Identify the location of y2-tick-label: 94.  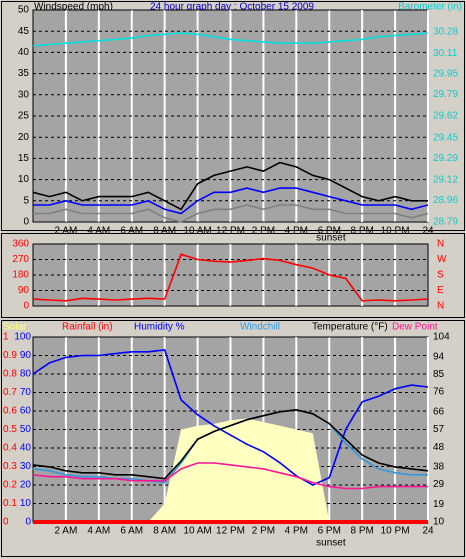
(439, 356).